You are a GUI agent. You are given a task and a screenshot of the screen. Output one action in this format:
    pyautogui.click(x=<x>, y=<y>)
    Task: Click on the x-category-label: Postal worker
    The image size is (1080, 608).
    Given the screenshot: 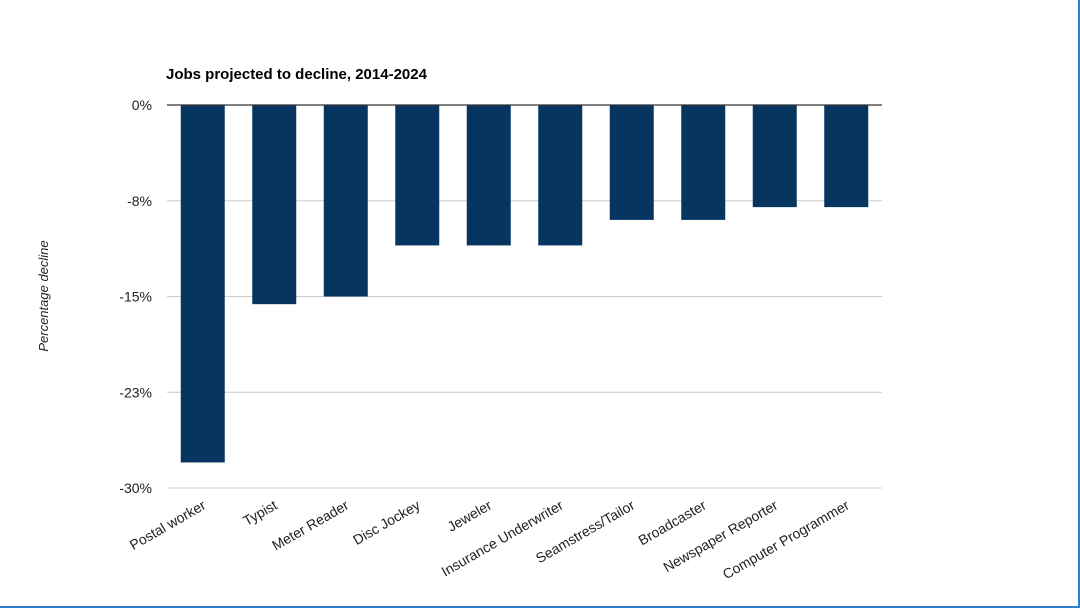 What is the action you would take?
    pyautogui.click(x=168, y=525)
    